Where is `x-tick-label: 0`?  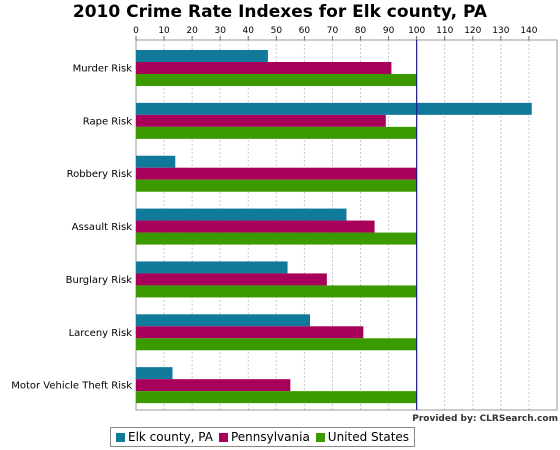
x-tick-label: 0 is located at coordinates (136, 31).